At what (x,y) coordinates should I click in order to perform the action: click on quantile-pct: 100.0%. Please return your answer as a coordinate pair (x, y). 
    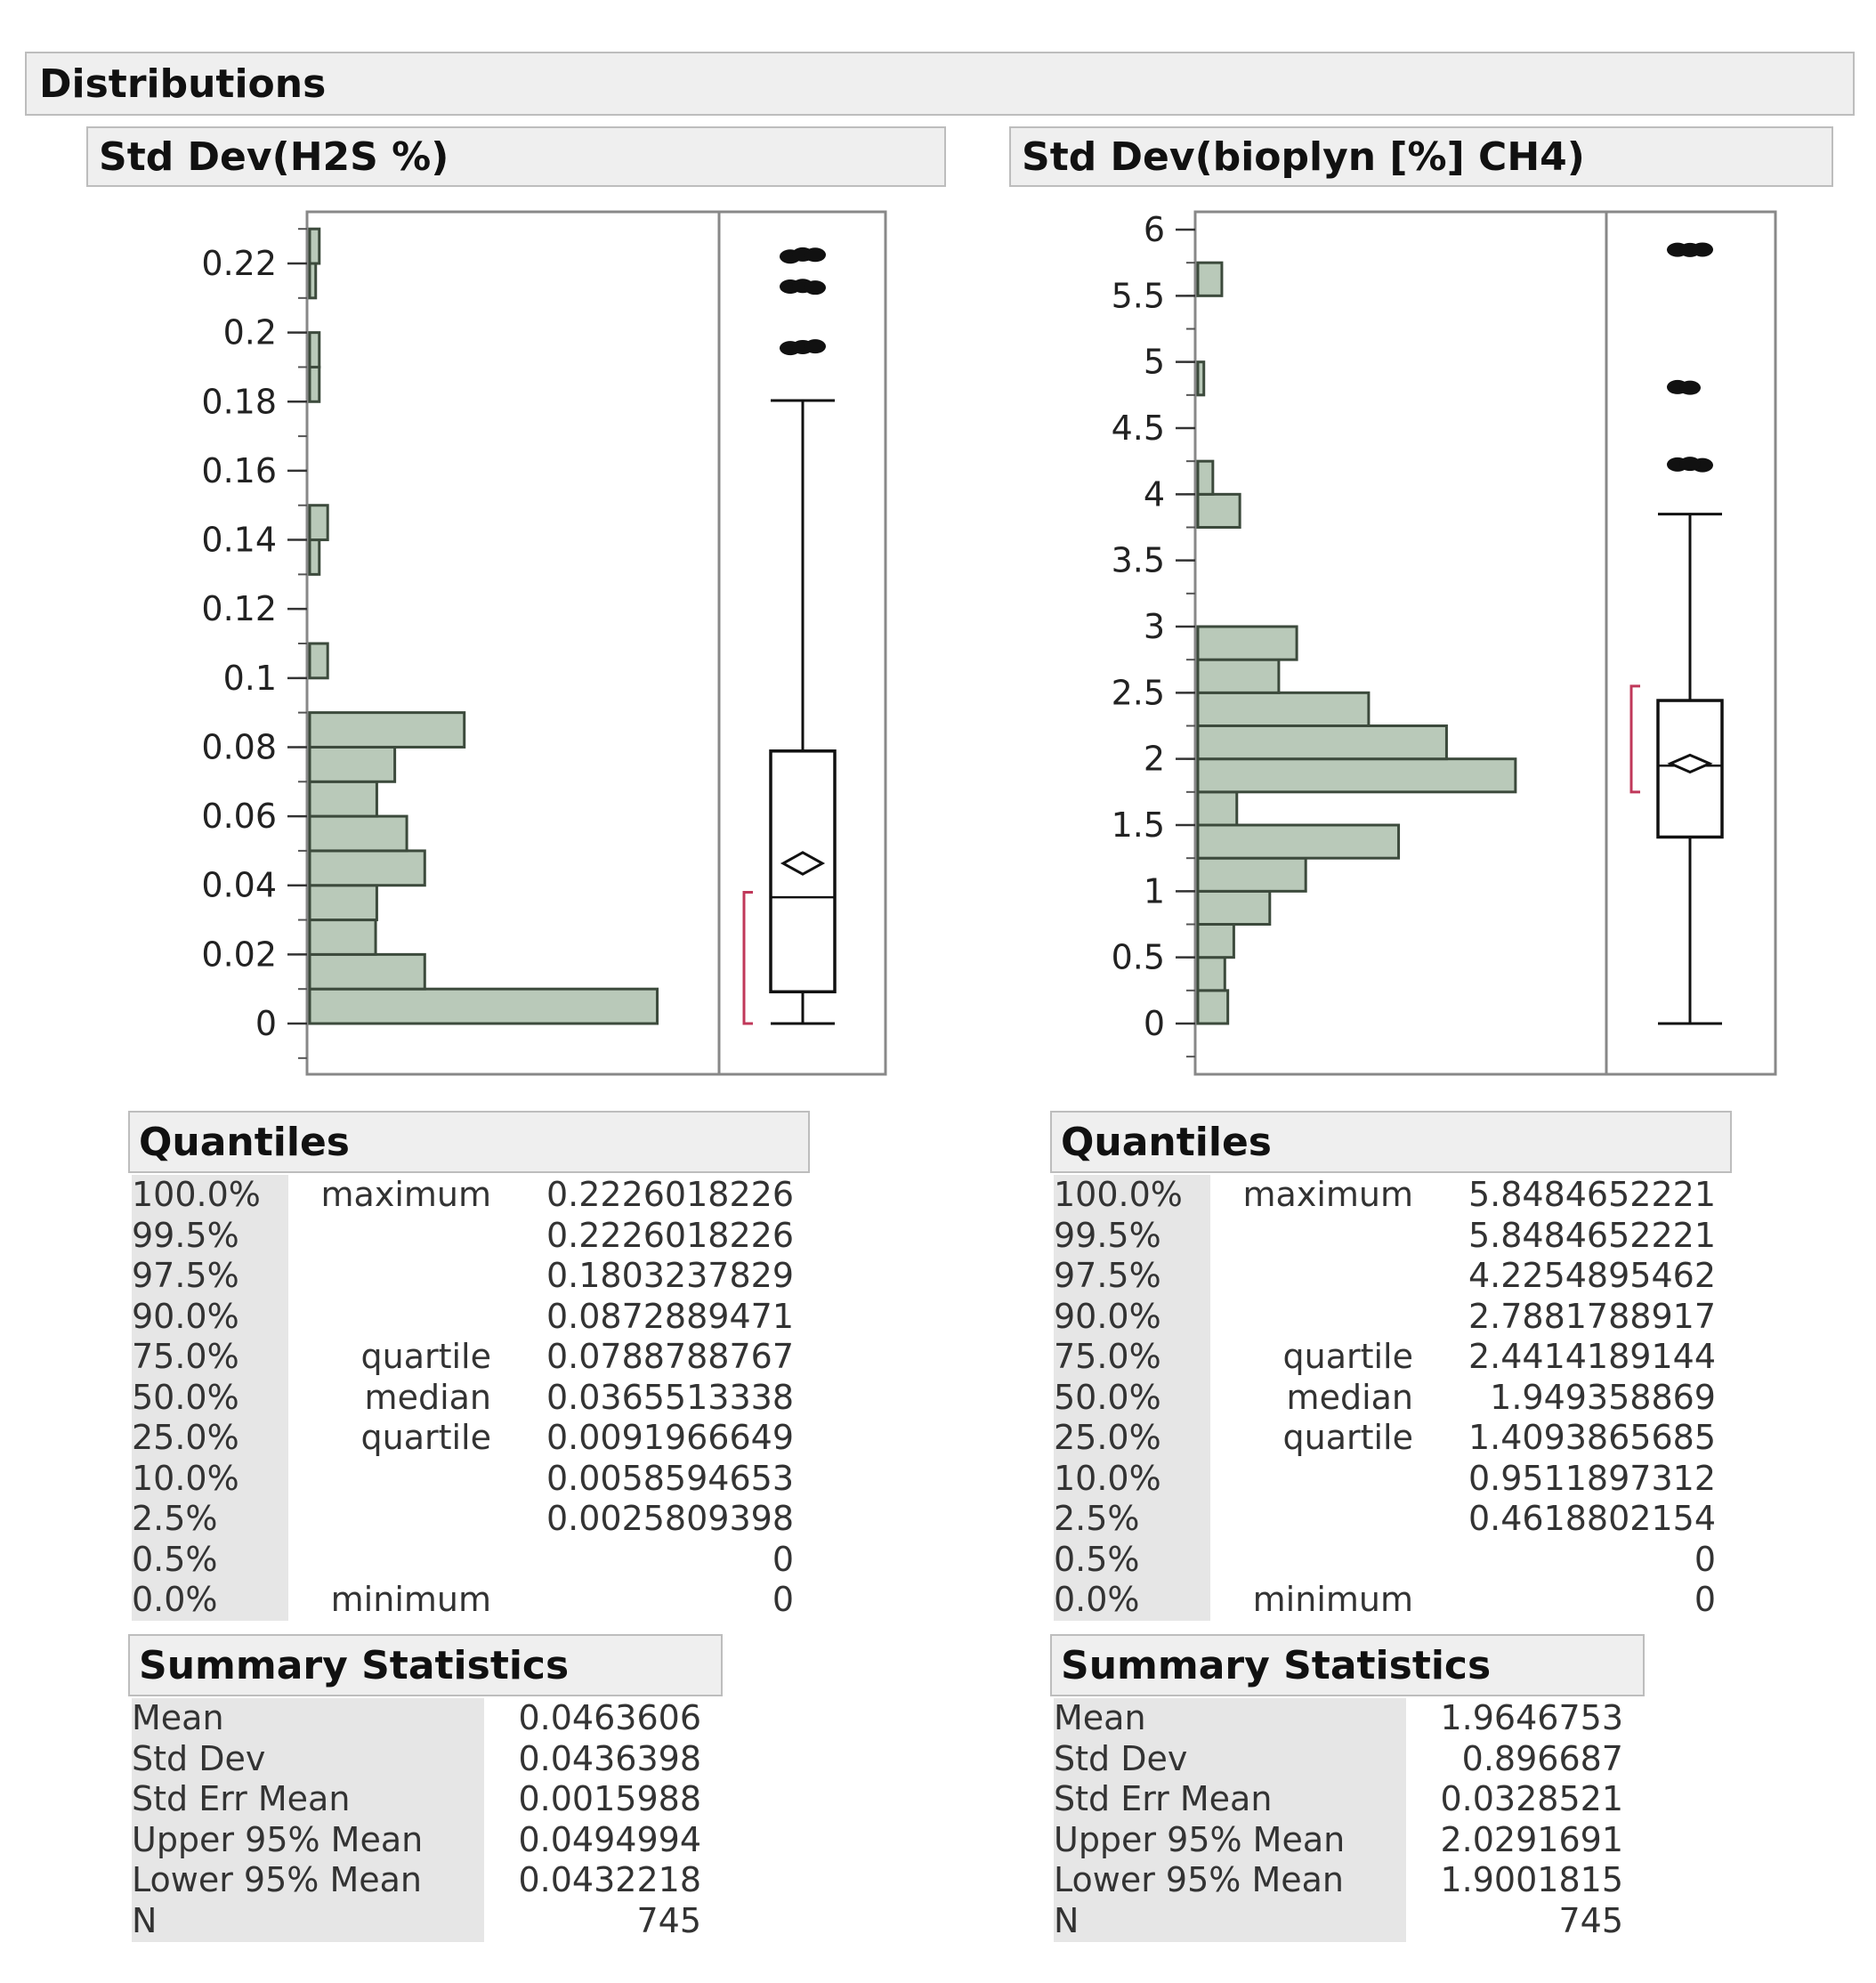
    Looking at the image, I should click on (196, 1195).